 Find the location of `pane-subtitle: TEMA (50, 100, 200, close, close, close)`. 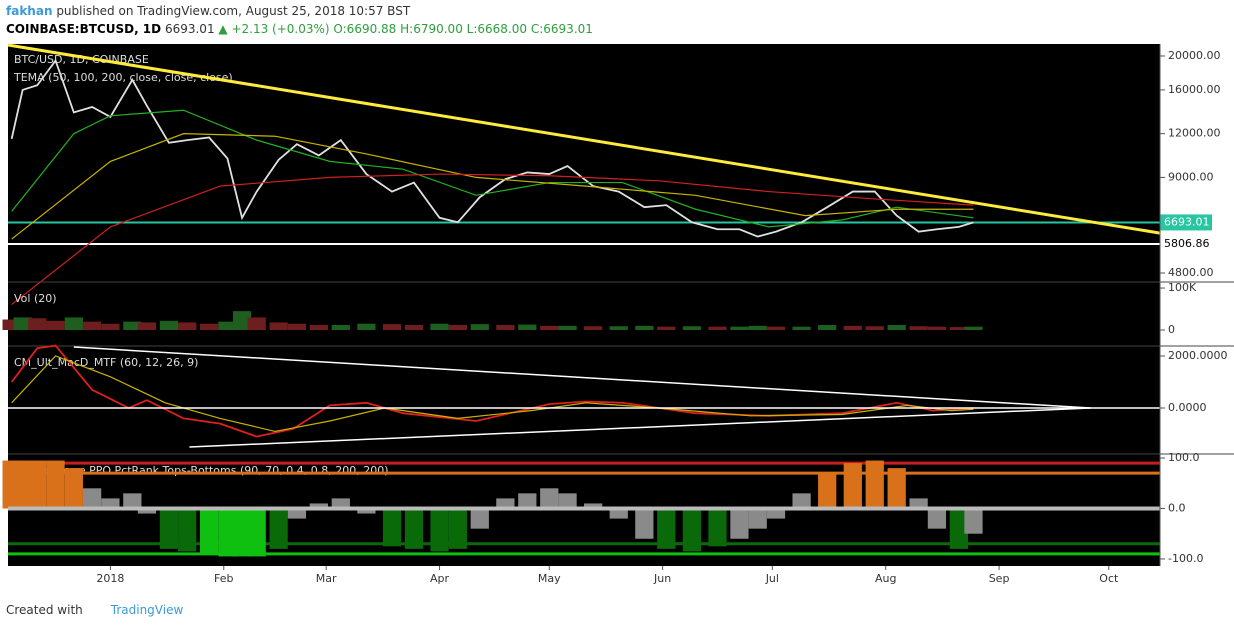

pane-subtitle: TEMA (50, 100, 200, close, close, close) is located at coordinates (123, 77).